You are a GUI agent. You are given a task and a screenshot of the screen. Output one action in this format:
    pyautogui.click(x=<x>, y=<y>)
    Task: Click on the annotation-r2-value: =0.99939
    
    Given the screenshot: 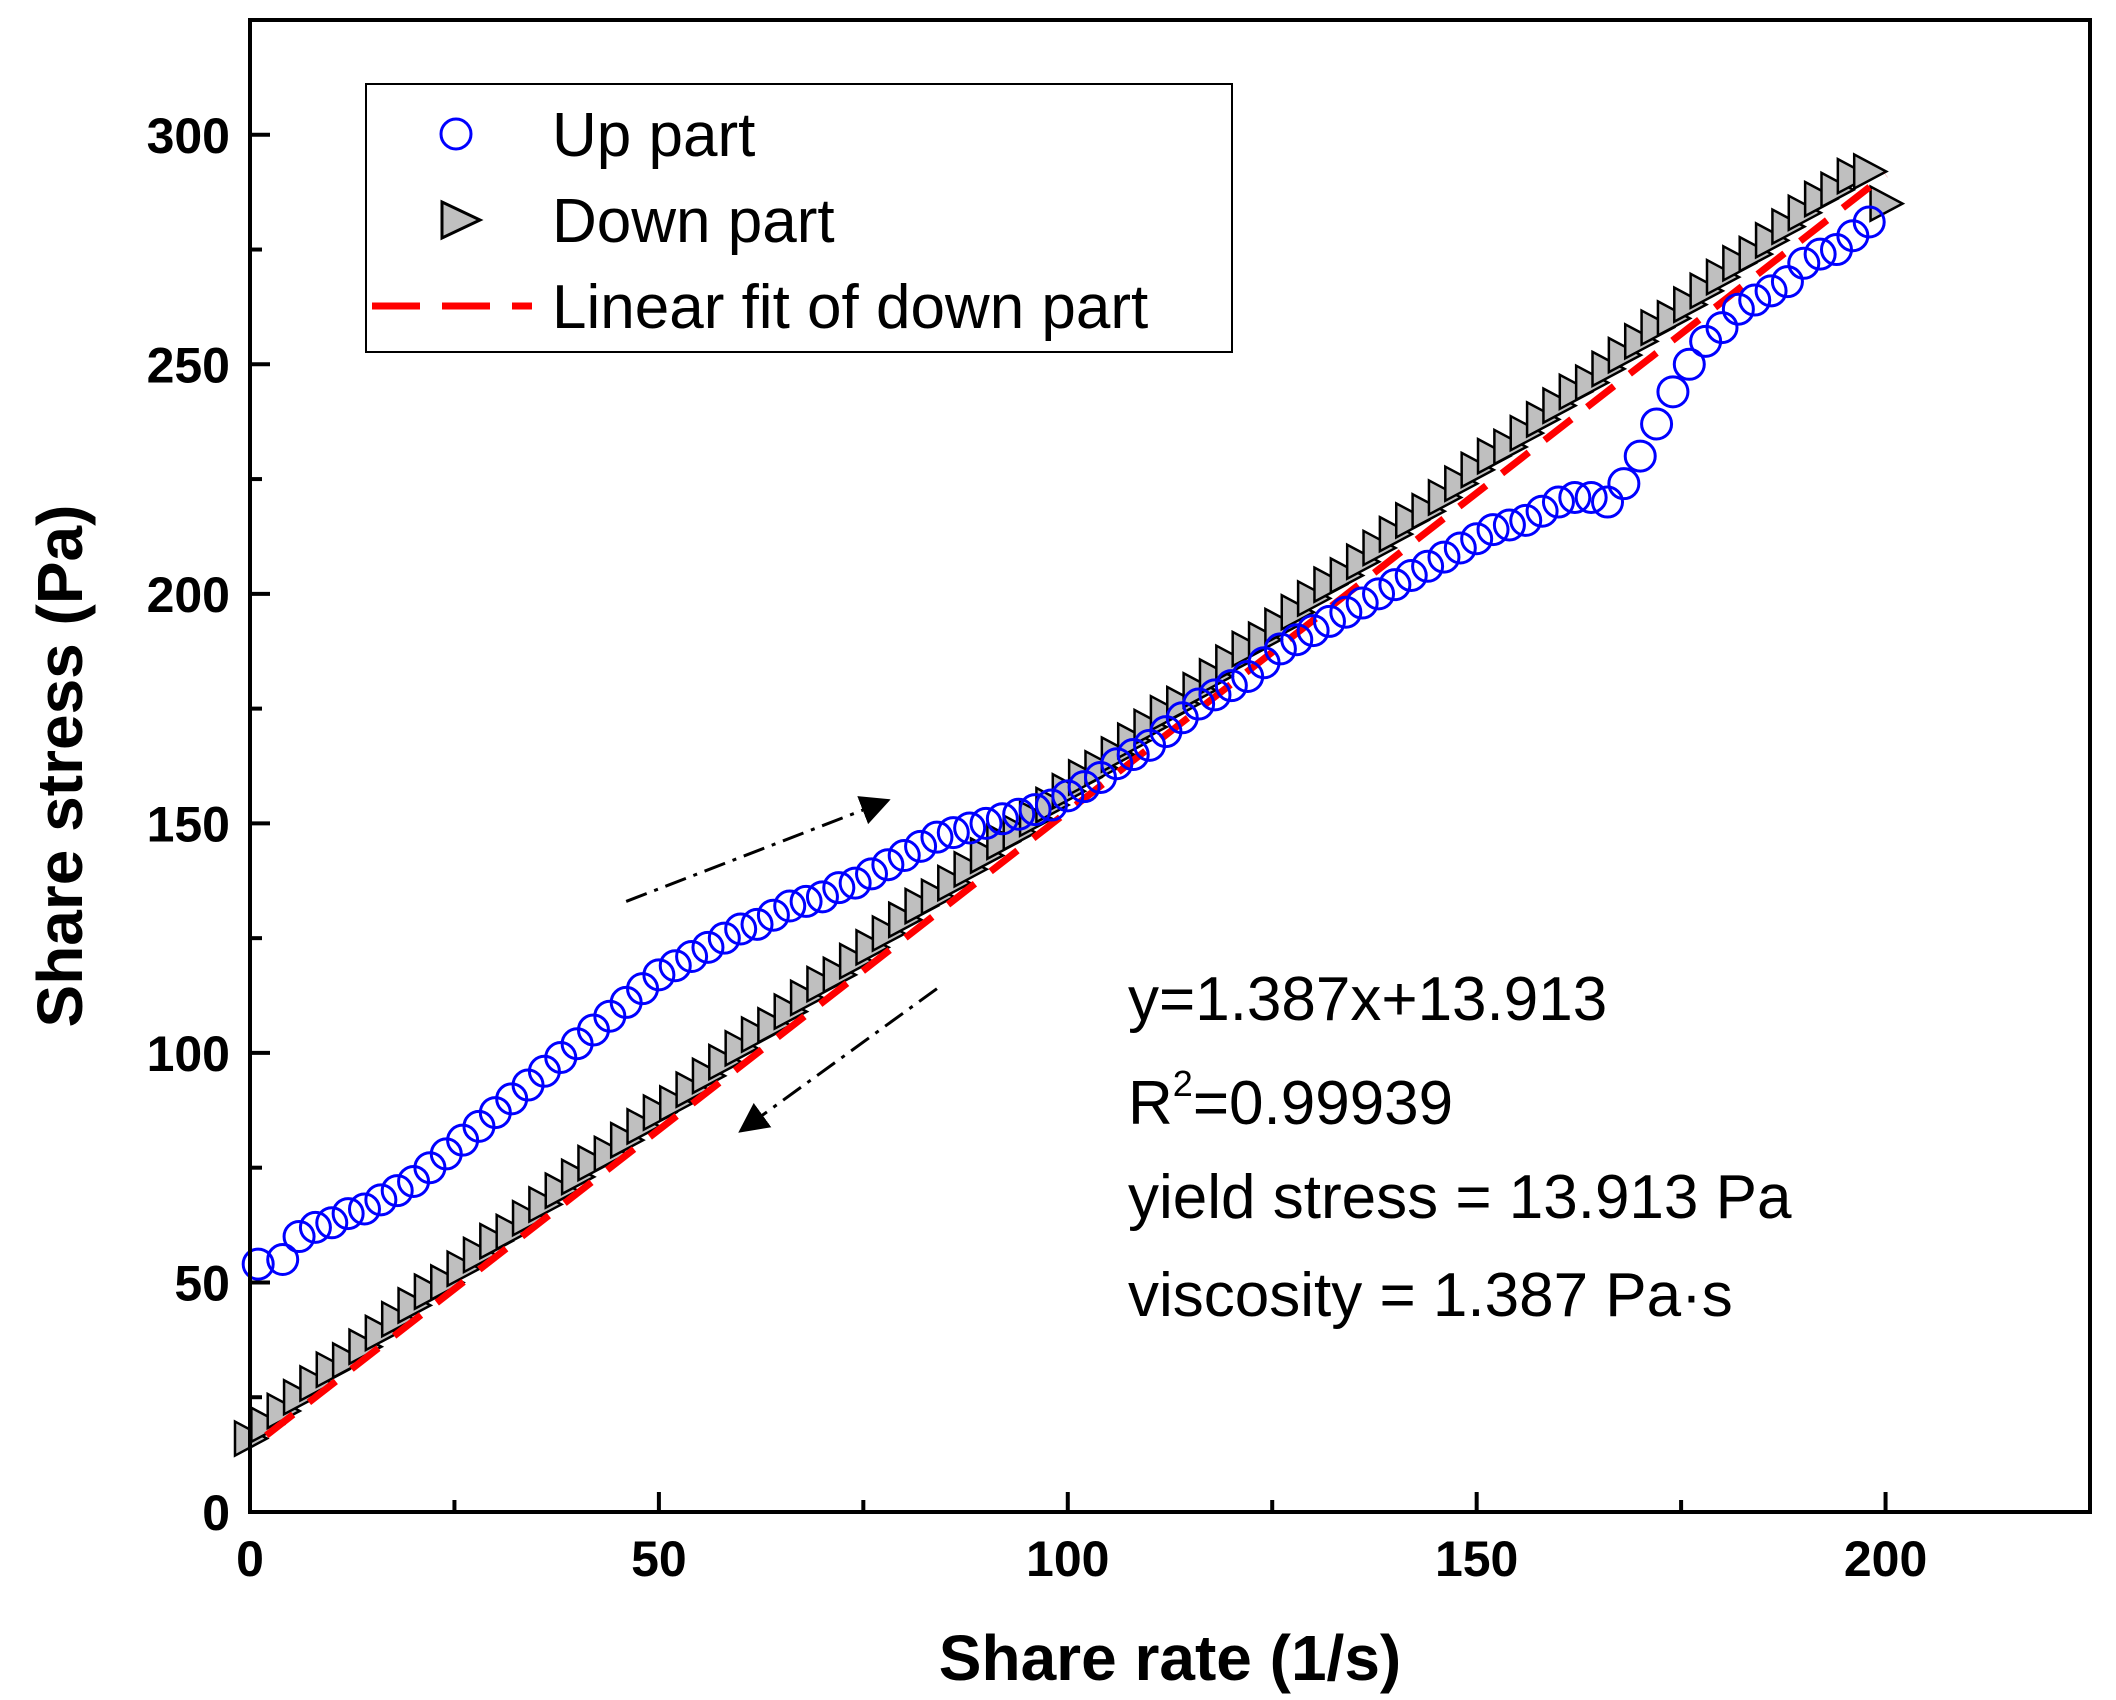 What is the action you would take?
    pyautogui.click(x=1323, y=1103)
    